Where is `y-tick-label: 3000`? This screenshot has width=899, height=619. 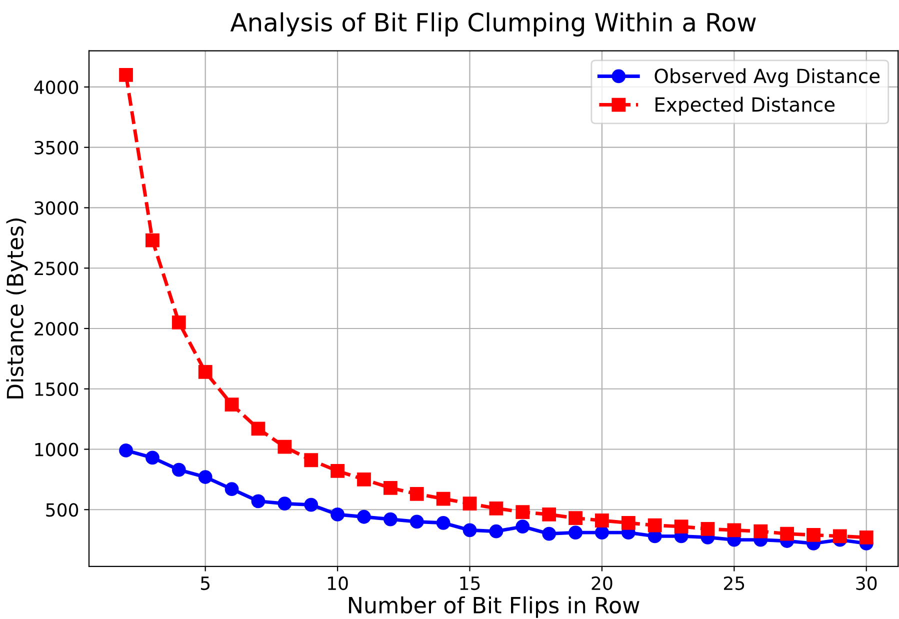 y-tick-label: 3000 is located at coordinates (56, 208).